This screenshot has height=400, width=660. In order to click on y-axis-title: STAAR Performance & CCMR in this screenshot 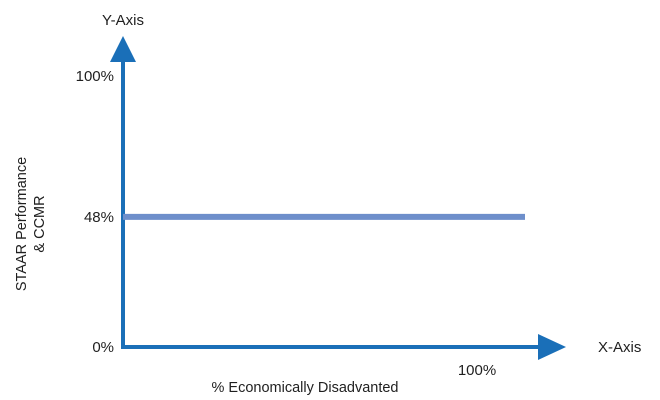, I will do `click(31, 224)`.